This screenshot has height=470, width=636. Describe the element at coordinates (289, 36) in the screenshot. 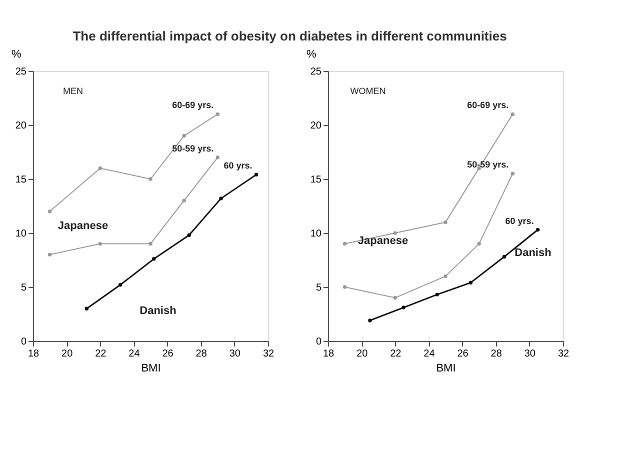

I see `chart-title: The differential impact of obesity on diabetes in different communities` at that location.